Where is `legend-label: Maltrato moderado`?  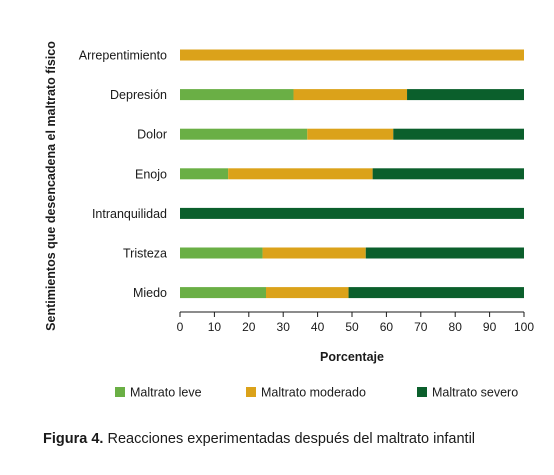 legend-label: Maltrato moderado is located at coordinates (313, 393).